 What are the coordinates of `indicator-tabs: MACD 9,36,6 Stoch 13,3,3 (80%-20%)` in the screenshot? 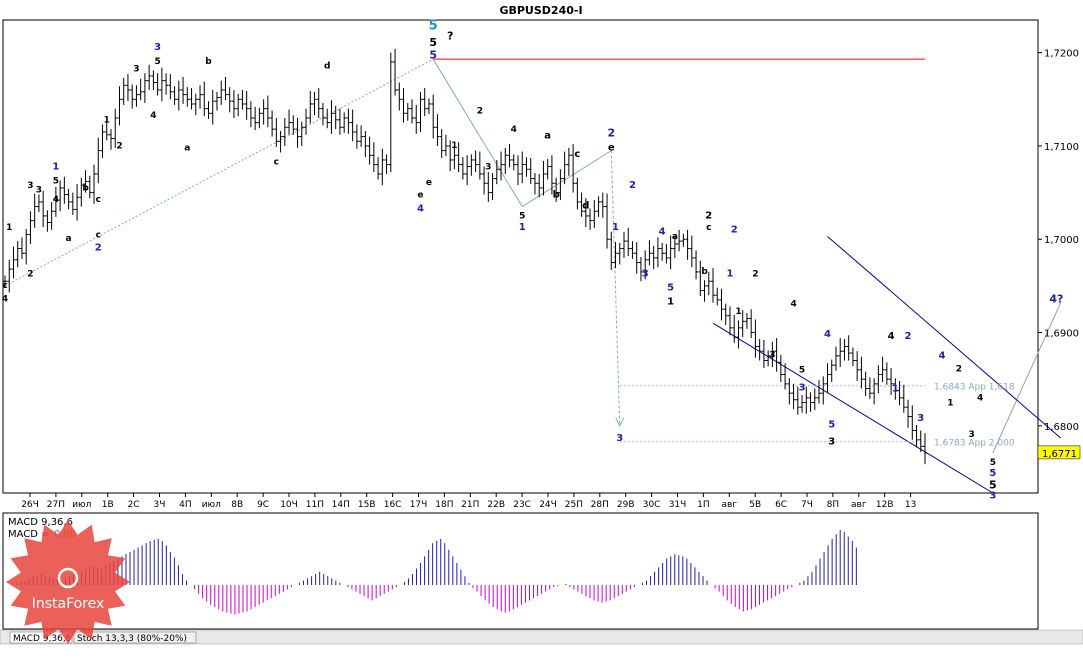 It's located at (541, 637).